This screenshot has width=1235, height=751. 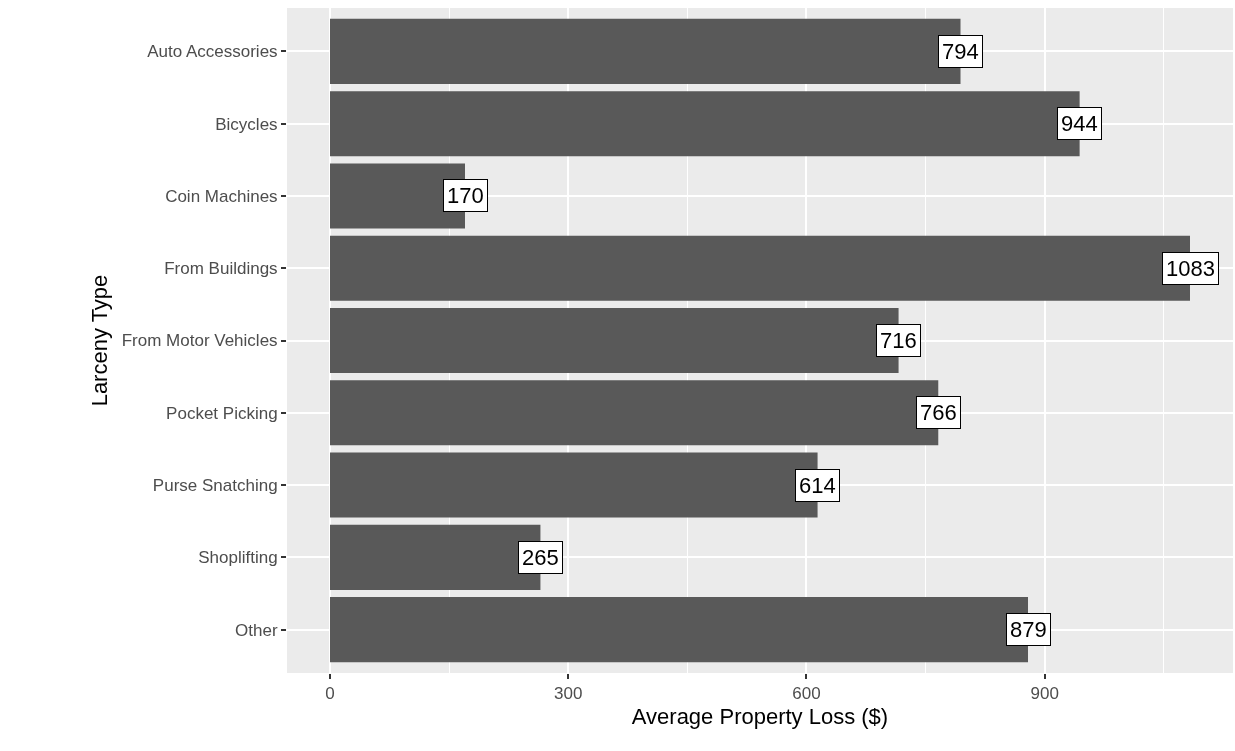 I want to click on y-tick-label: Other, so click(x=256, y=630).